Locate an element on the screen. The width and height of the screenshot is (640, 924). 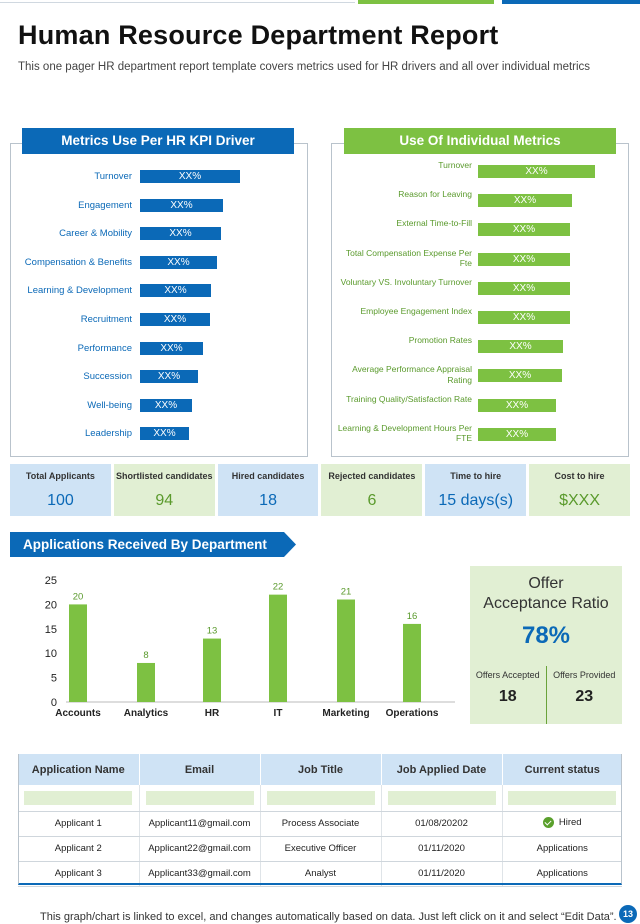
applications-section-banner: Applications Received By Department is located at coordinates (153, 544).